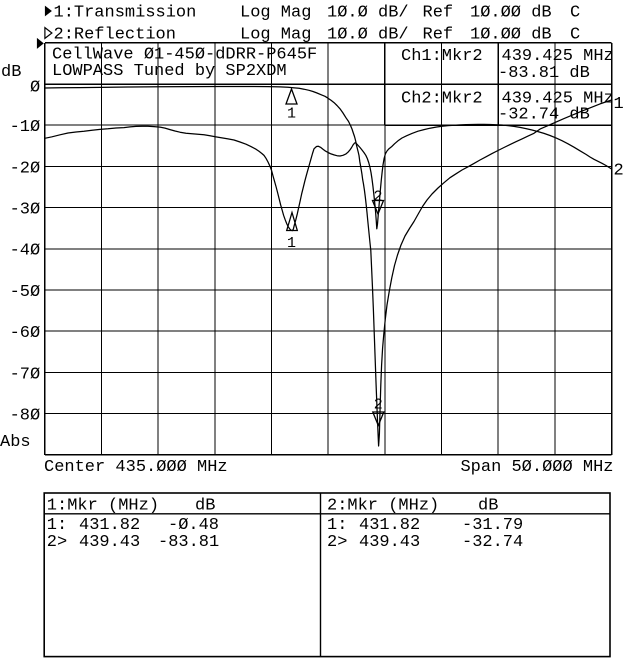 The image size is (640, 659). Describe the element at coordinates (25, 251) in the screenshot. I see `svg-text: -4Ø` at that location.